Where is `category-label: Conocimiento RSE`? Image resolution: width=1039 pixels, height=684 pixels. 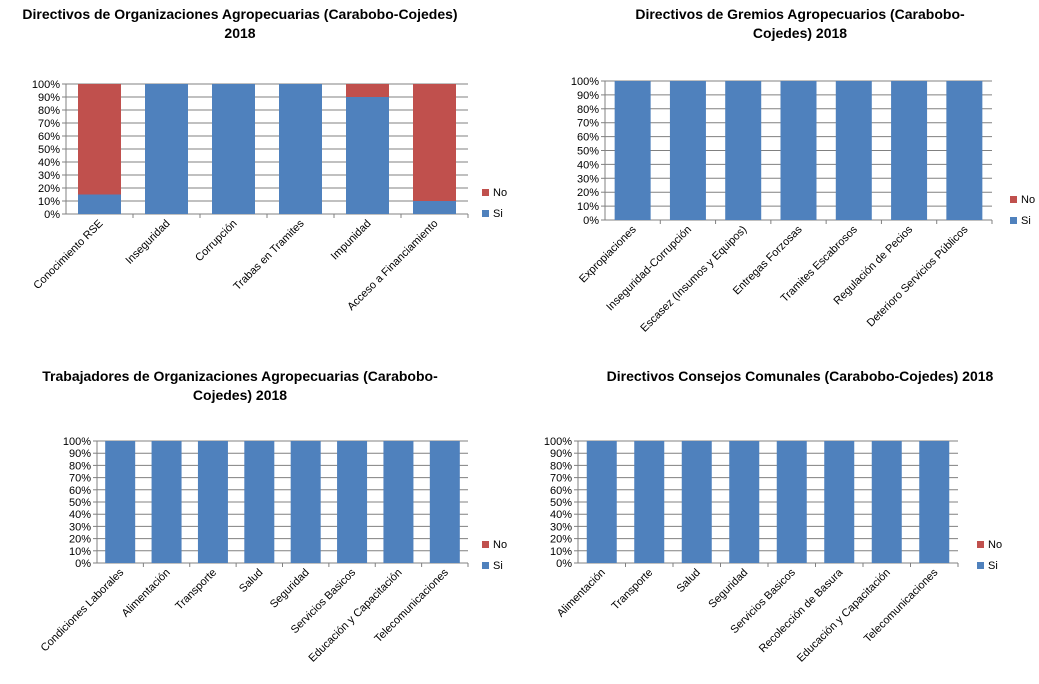
category-label: Conocimiento RSE is located at coordinates (68, 255).